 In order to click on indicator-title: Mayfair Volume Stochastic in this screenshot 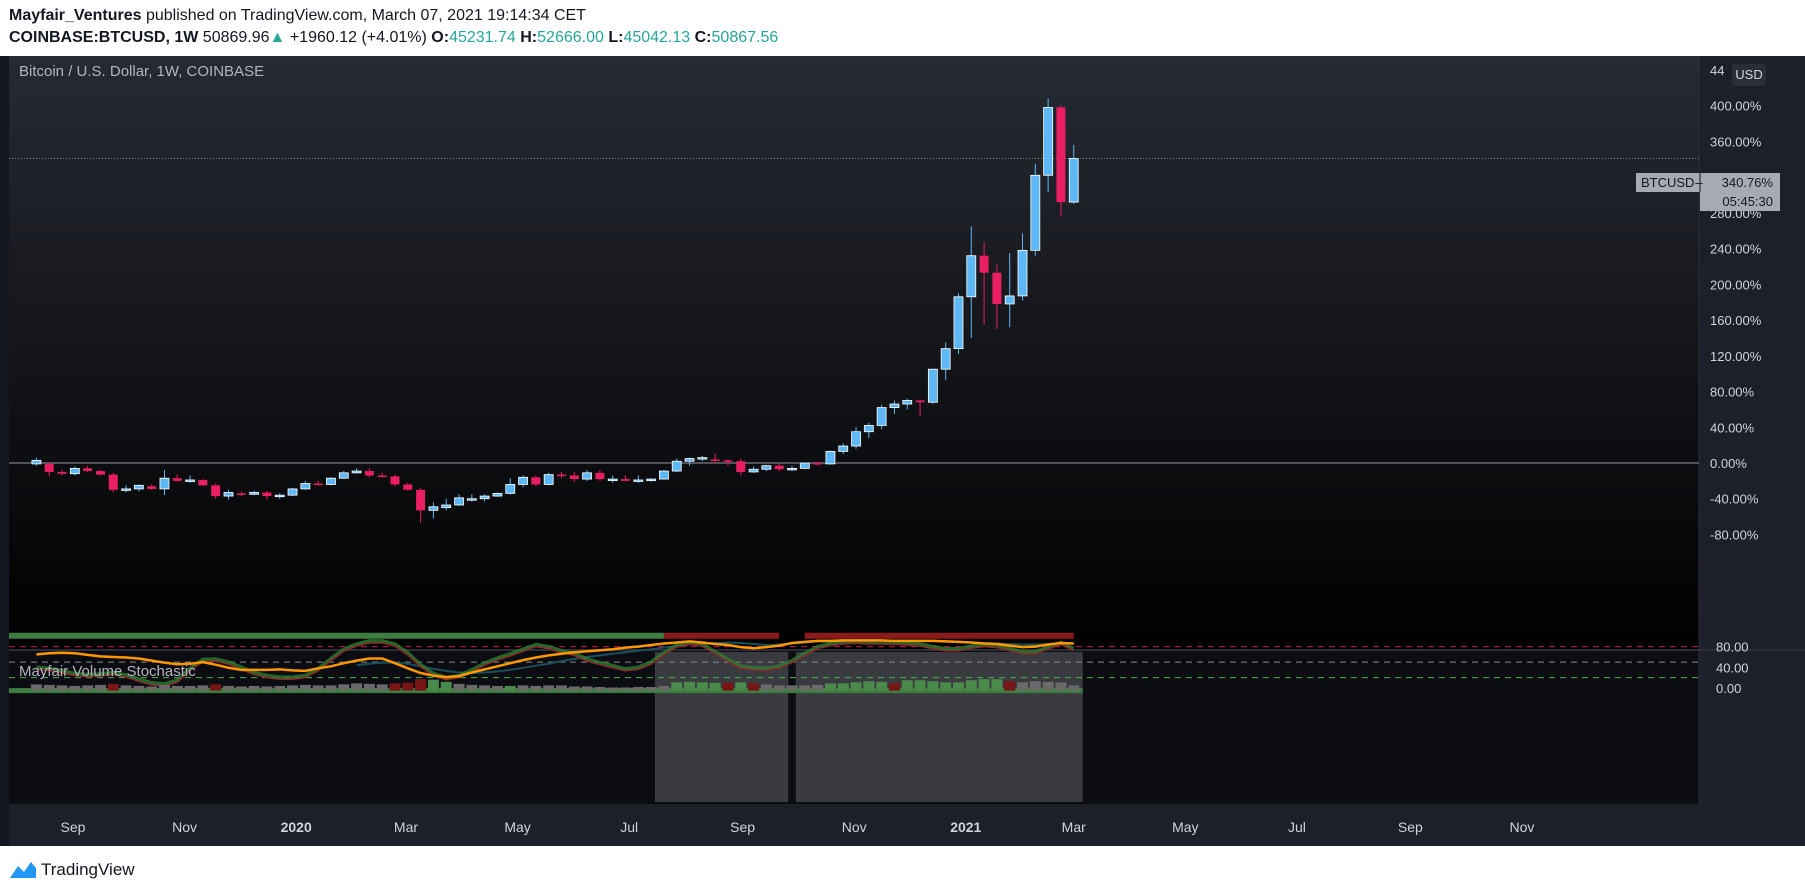, I will do `click(107, 671)`.